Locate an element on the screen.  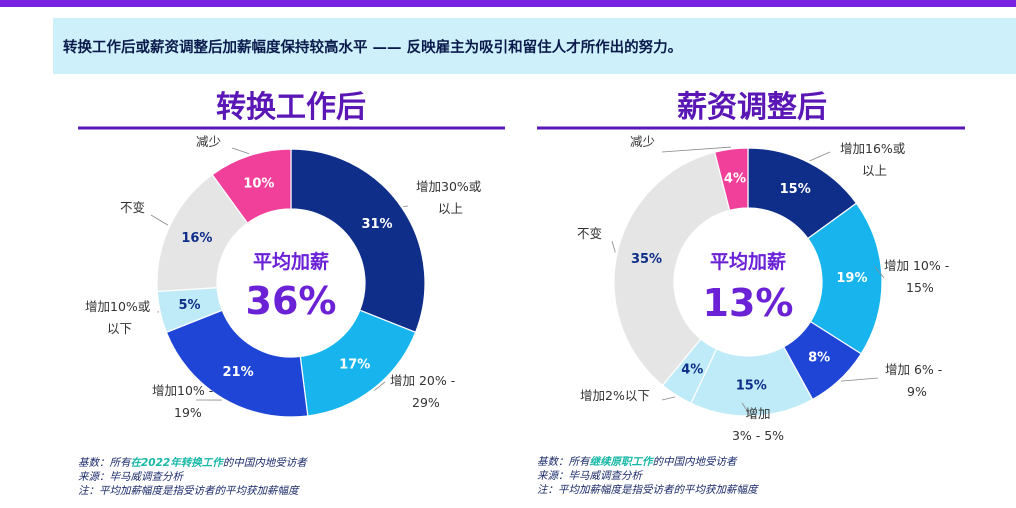
slice-value-label: 21% is located at coordinates (237, 372).